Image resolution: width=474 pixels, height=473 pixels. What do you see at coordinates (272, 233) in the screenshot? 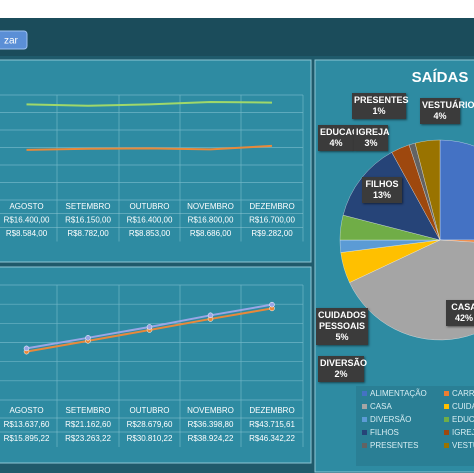
I see `table-cell: R$9.282,00` at bounding box center [272, 233].